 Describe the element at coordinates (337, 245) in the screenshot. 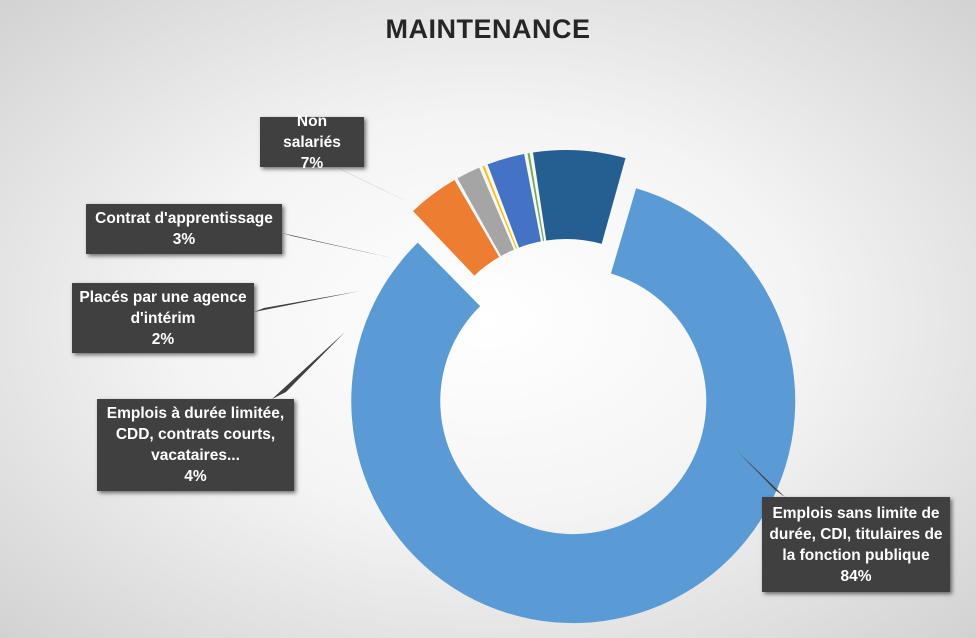

I see `leader-apprentissage` at that location.